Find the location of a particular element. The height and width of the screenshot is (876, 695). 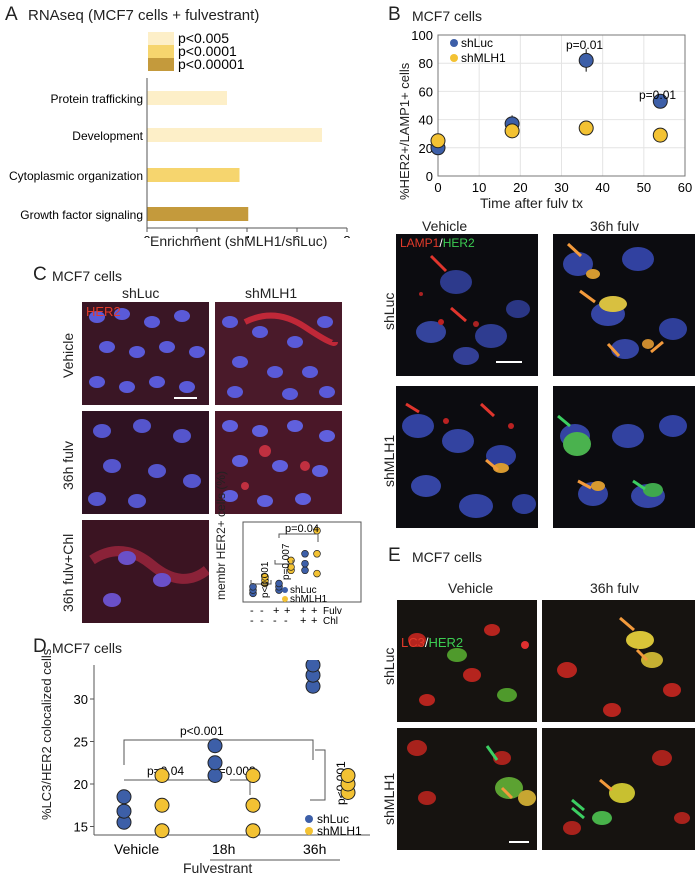

bar-label-2: Cytoplasmic organization is located at coordinates (76, 176).